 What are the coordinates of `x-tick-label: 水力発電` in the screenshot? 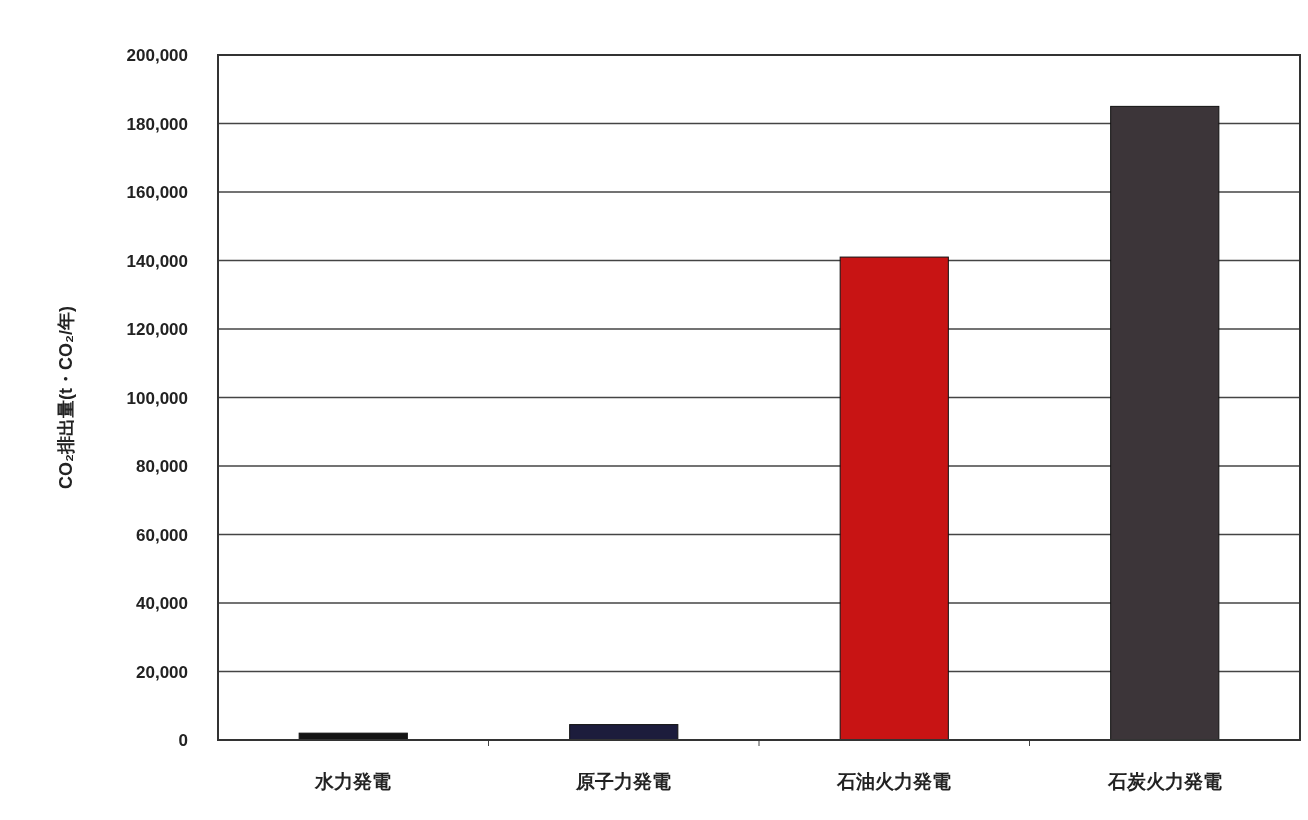 It's located at (353, 781).